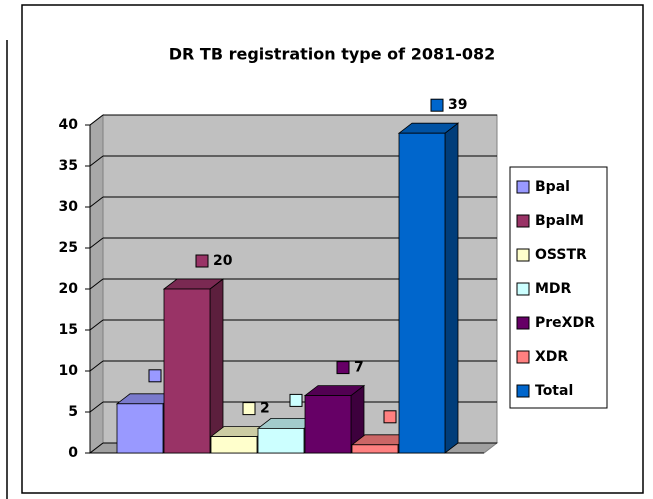  What do you see at coordinates (553, 289) in the screenshot?
I see `legend-label: MDR` at bounding box center [553, 289].